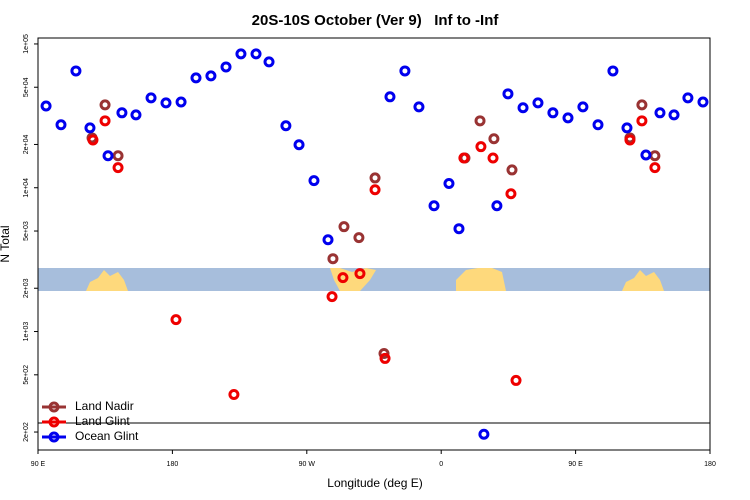 This screenshot has width=750, height=500. Describe the element at coordinates (26, 145) in the screenshot. I see `y-tick-label: 2e+04` at that location.